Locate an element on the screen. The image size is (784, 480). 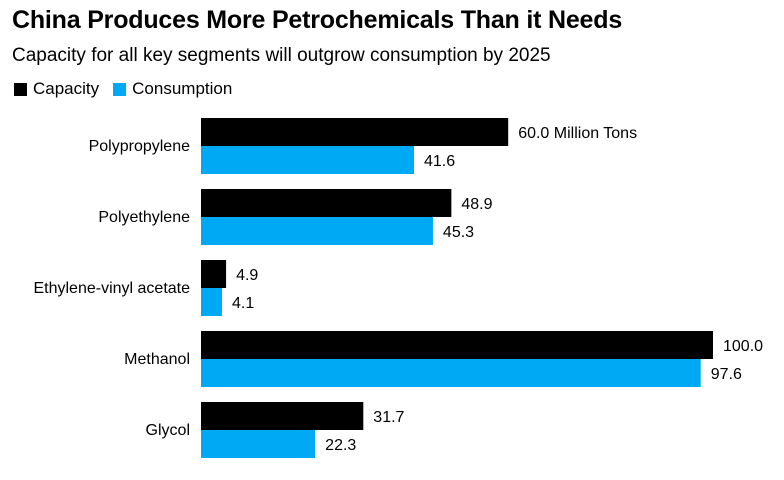
data-label-consumption-polyethylene: 45.3 is located at coordinates (458, 232).